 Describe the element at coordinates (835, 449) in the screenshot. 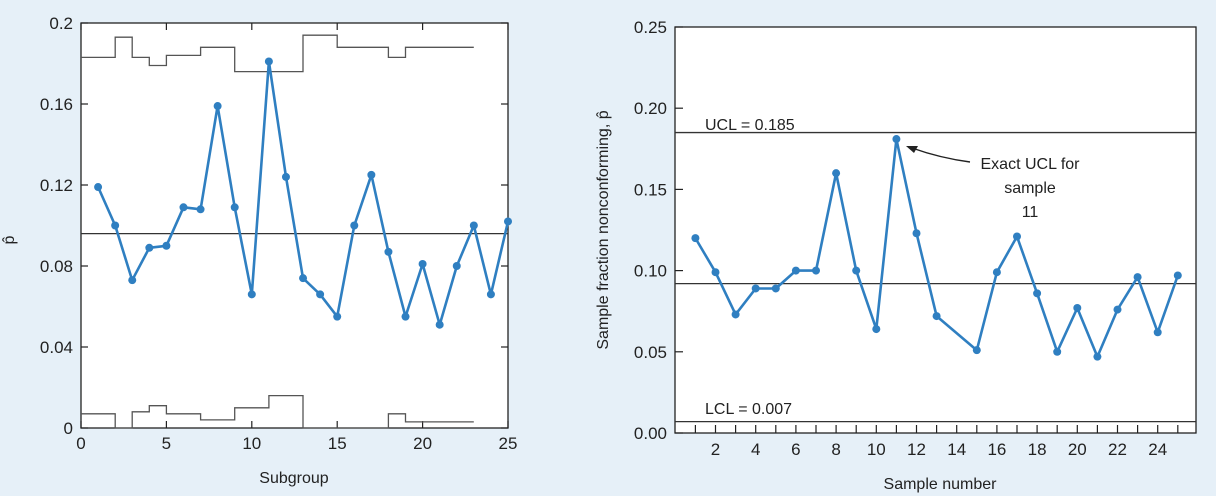

I see `right-xtick-label: 8` at that location.